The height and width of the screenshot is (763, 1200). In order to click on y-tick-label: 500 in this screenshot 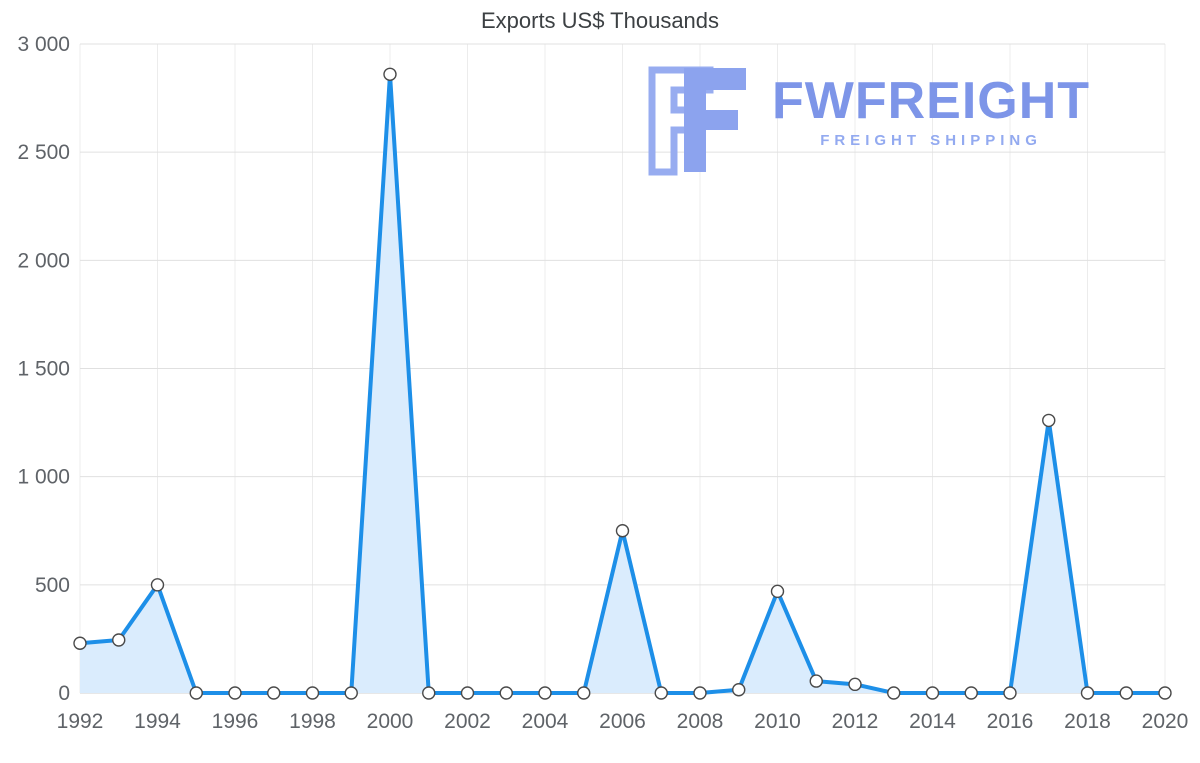, I will do `click(52, 585)`.